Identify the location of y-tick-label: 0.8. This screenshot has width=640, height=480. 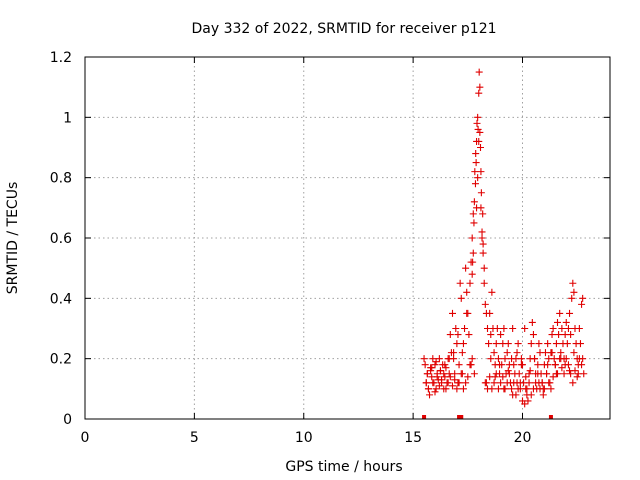
(61, 179).